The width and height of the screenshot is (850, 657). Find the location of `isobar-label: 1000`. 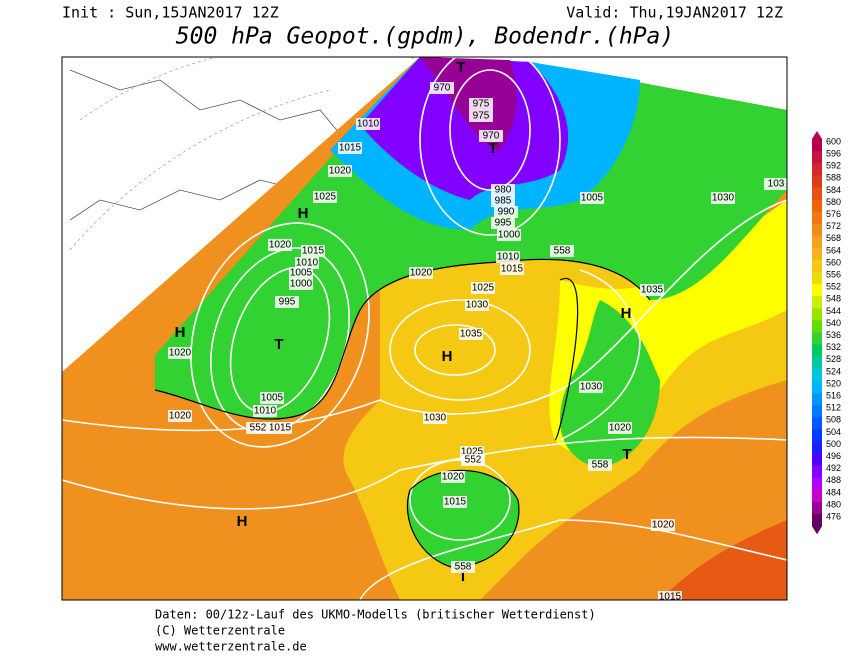

isobar-label: 1000 is located at coordinates (301, 284).